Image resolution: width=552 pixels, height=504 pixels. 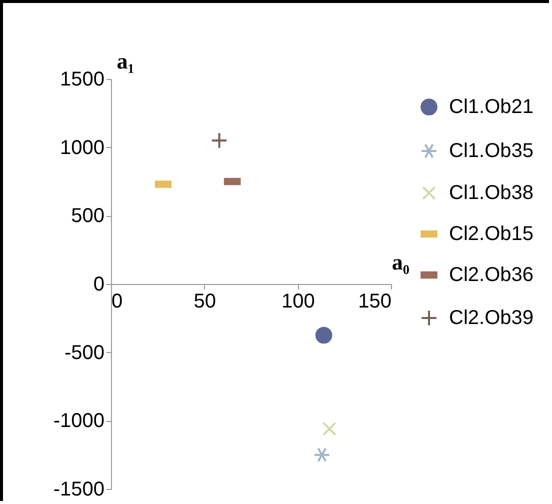 I want to click on legend-label: Cl1.Ob35, so click(x=491, y=151).